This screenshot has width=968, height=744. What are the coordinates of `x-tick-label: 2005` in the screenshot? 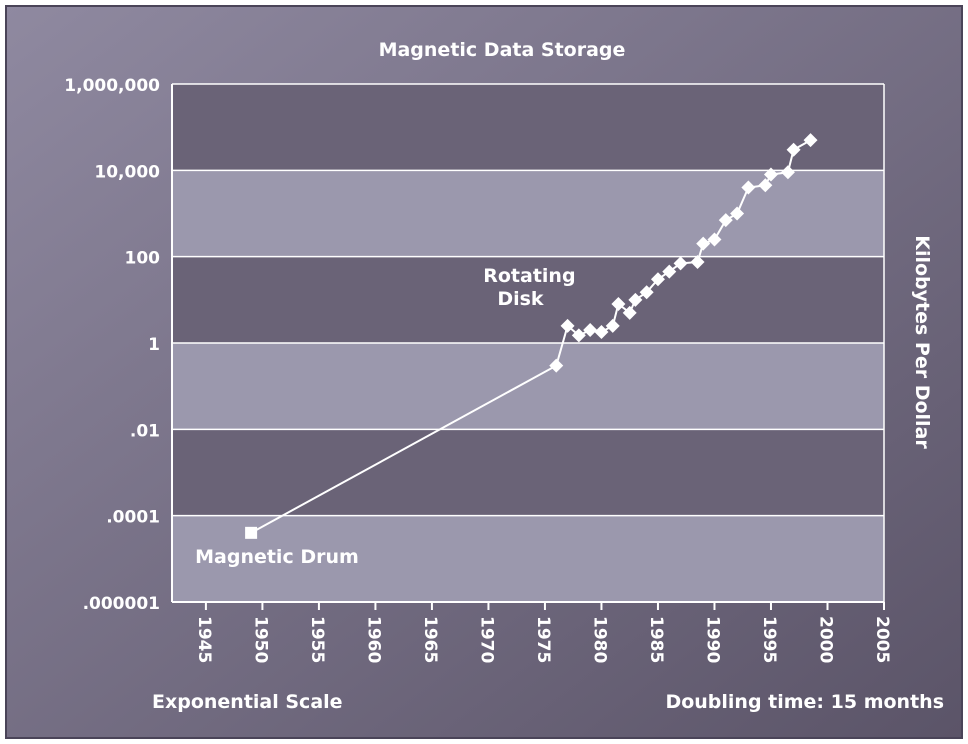 It's located at (882, 639).